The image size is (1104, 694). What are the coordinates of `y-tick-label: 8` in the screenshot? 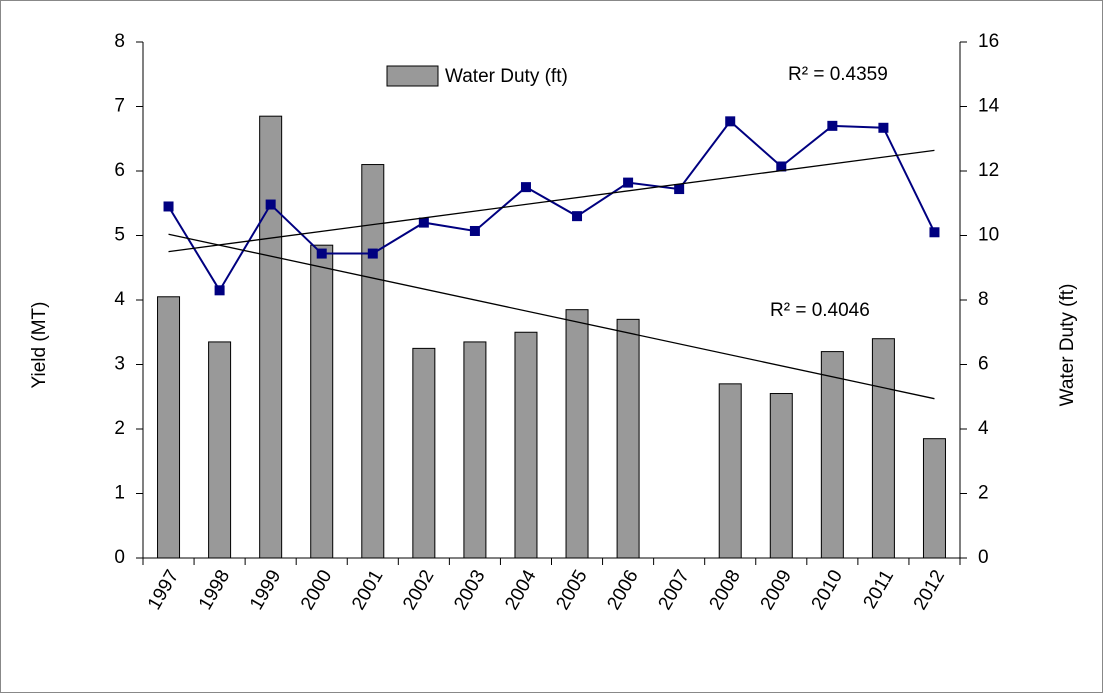 It's located at (119, 41).